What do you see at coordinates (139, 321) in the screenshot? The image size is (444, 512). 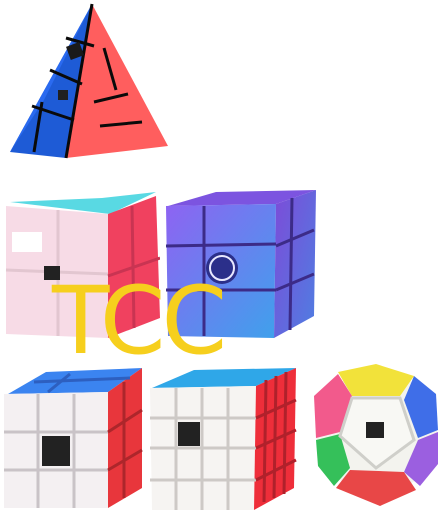 I see `tcc-overlay-text: TCC` at bounding box center [139, 321].